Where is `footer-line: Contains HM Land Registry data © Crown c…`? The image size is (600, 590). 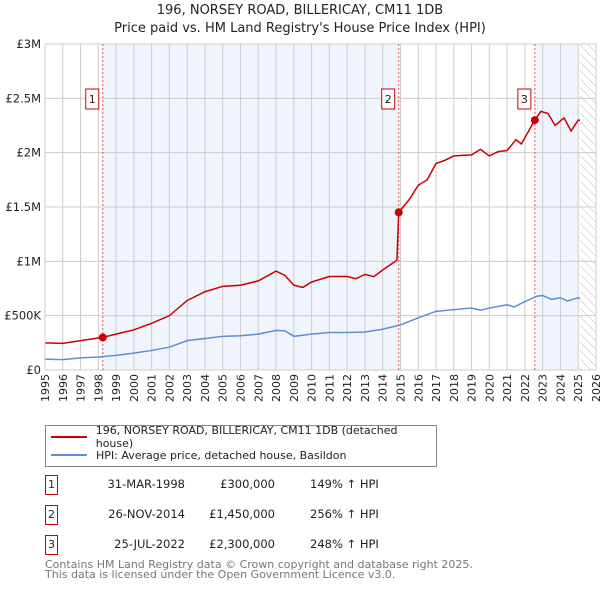 footer-line: Contains HM Land Registry data © Crown c… is located at coordinates (259, 564).